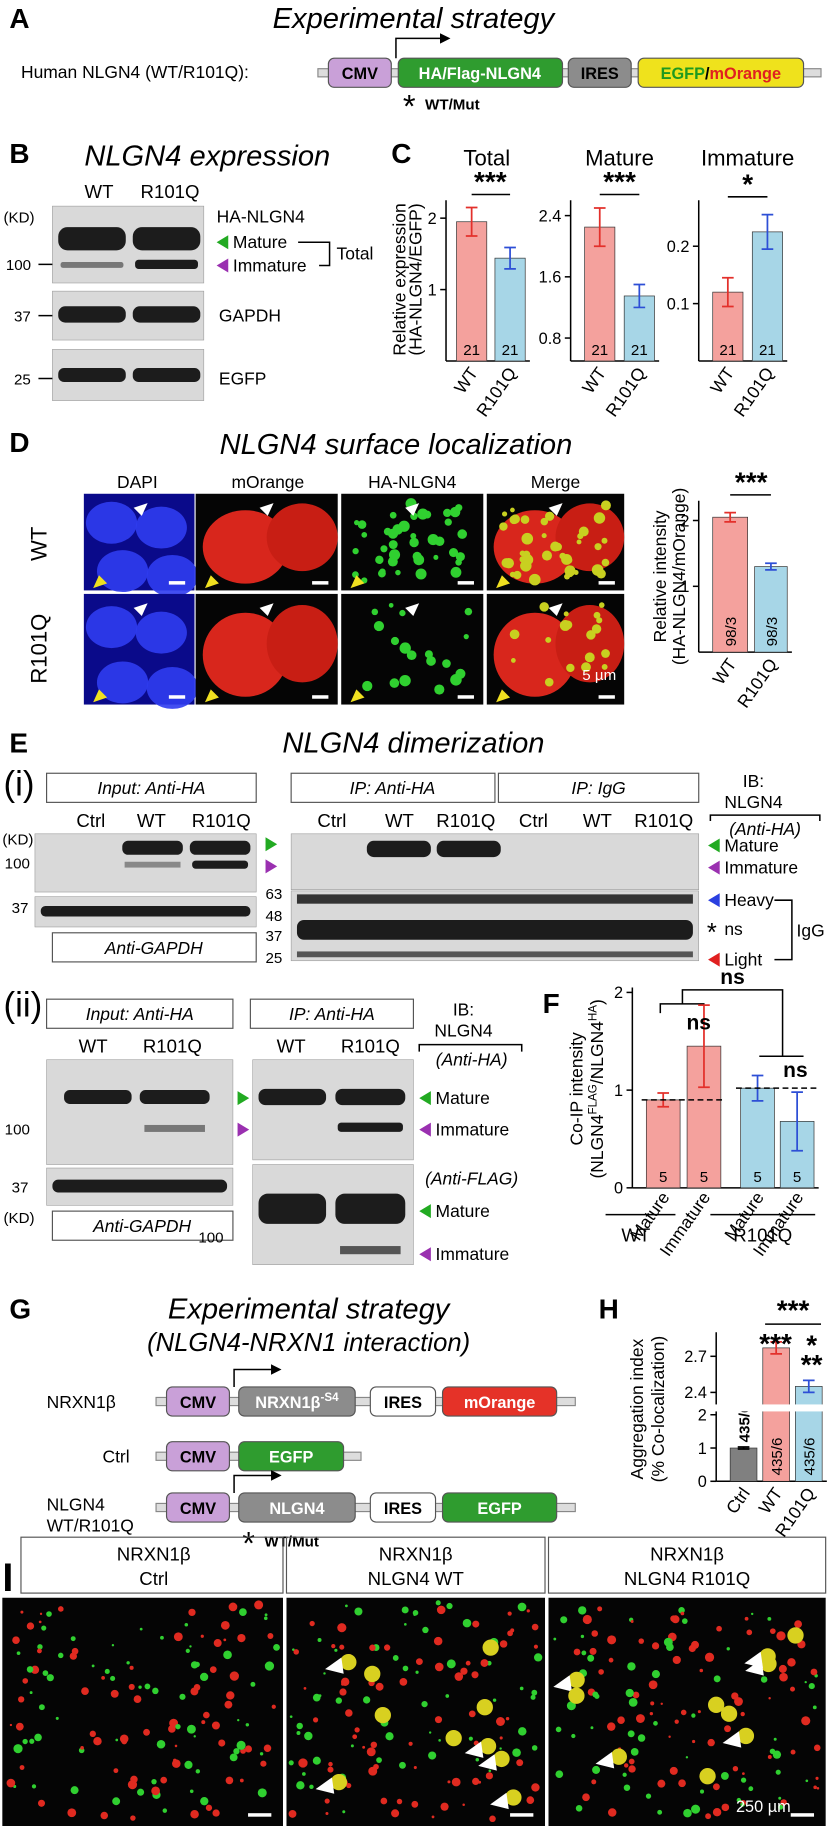 The image size is (828, 1826). What do you see at coordinates (365, 1507) in the screenshot?
I see `backbone` at bounding box center [365, 1507].